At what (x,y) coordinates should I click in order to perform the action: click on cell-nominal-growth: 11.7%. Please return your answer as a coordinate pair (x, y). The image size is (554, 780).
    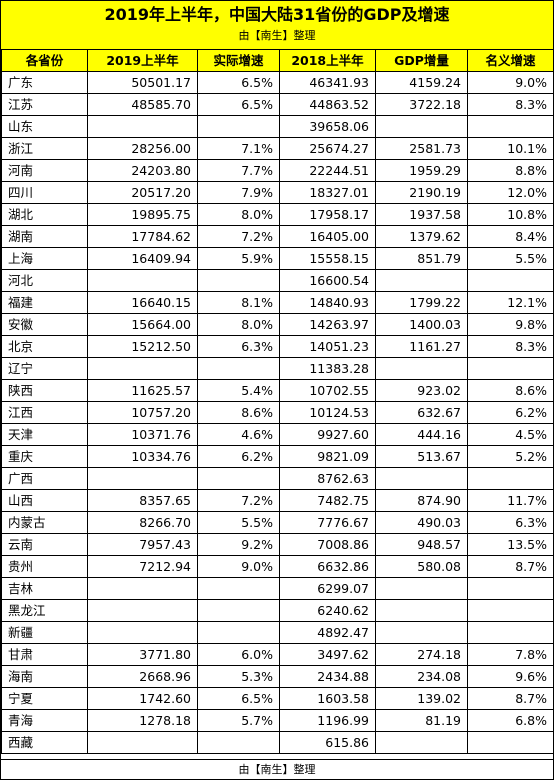
    Looking at the image, I should click on (510, 500).